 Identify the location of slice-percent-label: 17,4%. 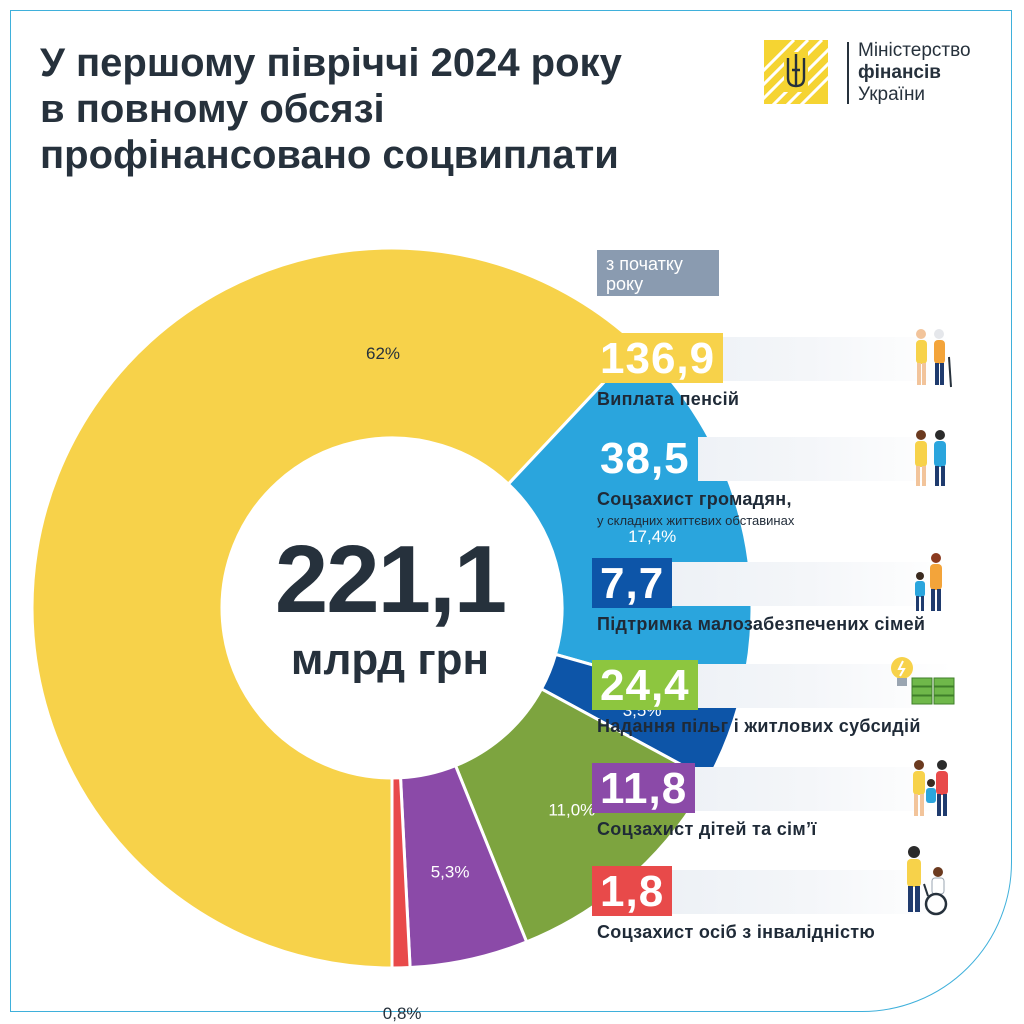
(652, 536).